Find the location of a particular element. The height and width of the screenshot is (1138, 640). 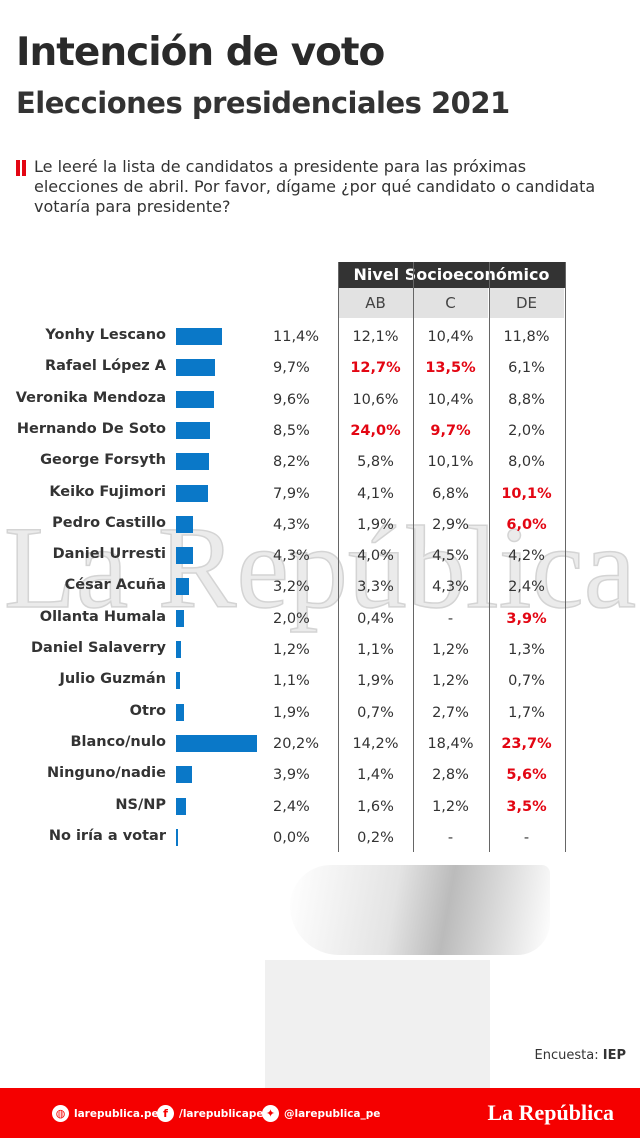

cell-de: 6,0% is located at coordinates (526, 524).